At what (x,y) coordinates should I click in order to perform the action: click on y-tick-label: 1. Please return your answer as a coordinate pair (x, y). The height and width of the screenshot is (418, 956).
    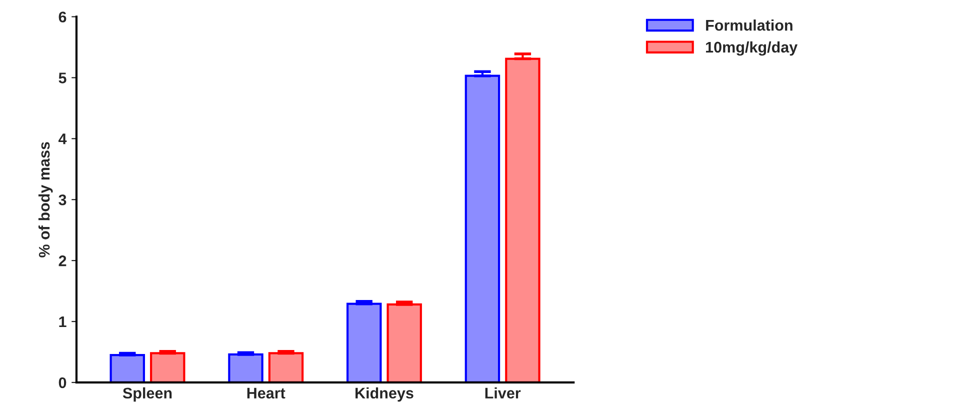
    Looking at the image, I should click on (62, 322).